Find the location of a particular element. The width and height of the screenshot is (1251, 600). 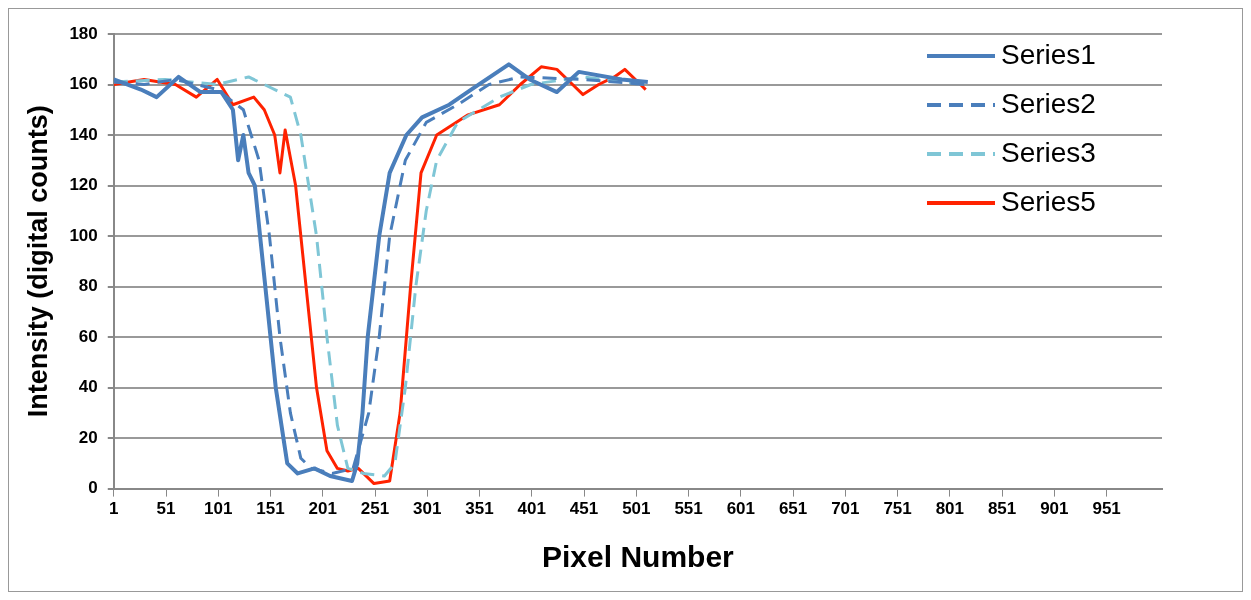

x-tick-label: 101 is located at coordinates (218, 509).